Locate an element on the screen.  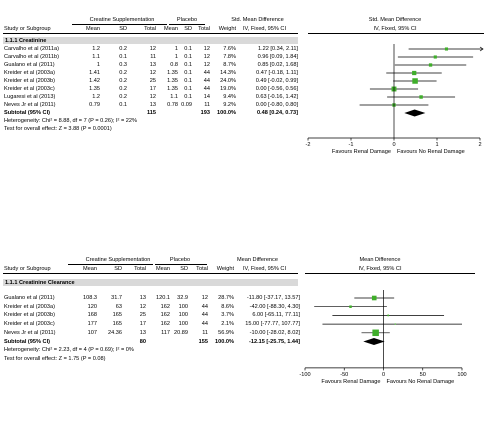
effect-ci-text: -11.80 [-37.17, 13.57] is located at coordinates (273, 298).